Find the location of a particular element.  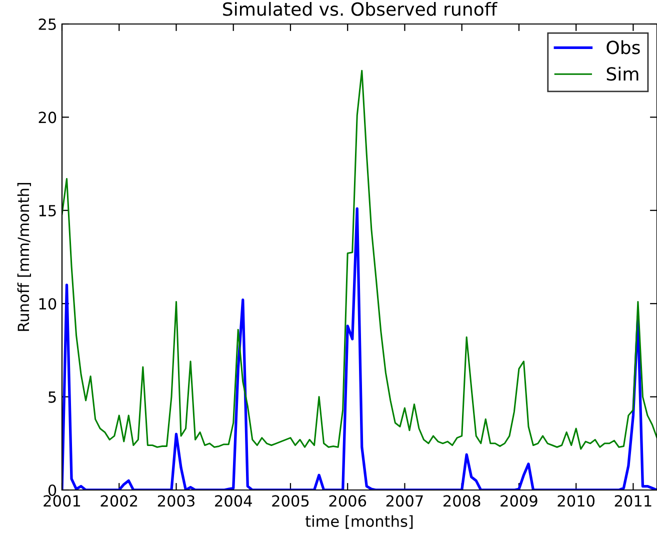

y-tick-label: 15 is located at coordinates (47, 210).